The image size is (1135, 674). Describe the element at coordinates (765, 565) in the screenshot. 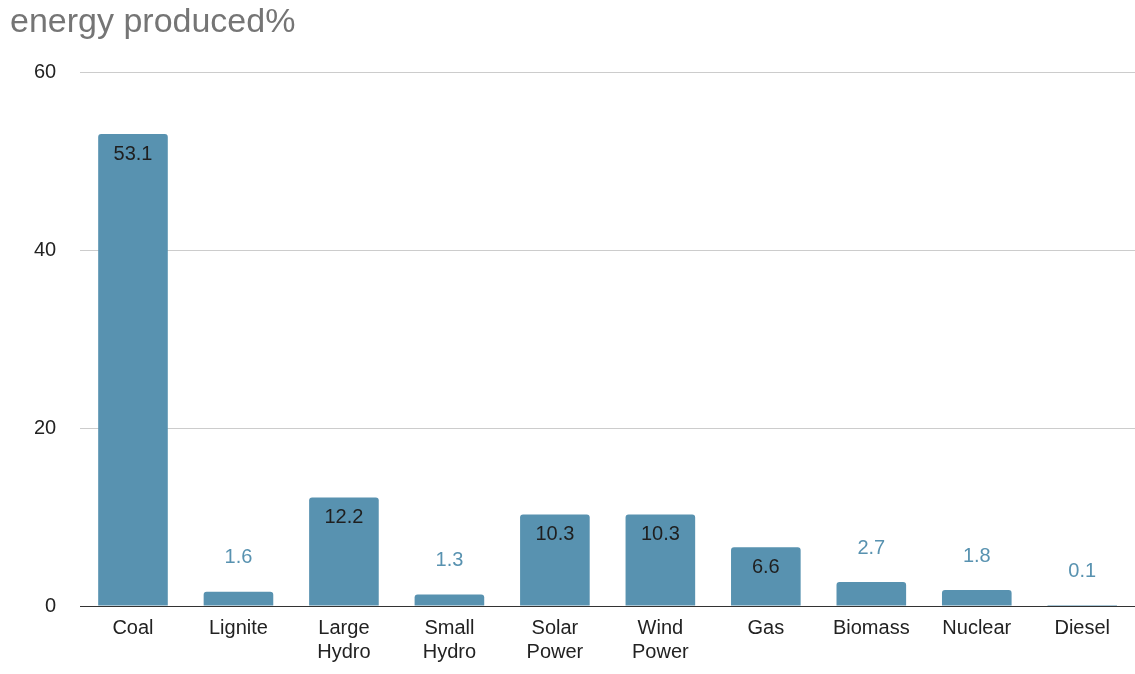

I see `data-label: 6.6` at that location.